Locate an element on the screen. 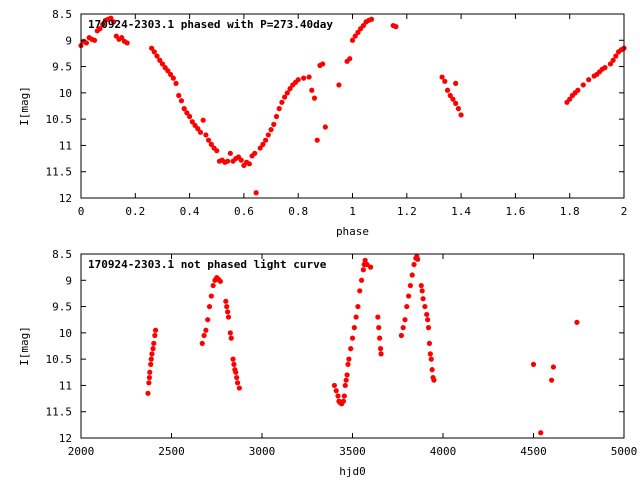  unphased-x-tick-label: 4500 is located at coordinates (533, 451).